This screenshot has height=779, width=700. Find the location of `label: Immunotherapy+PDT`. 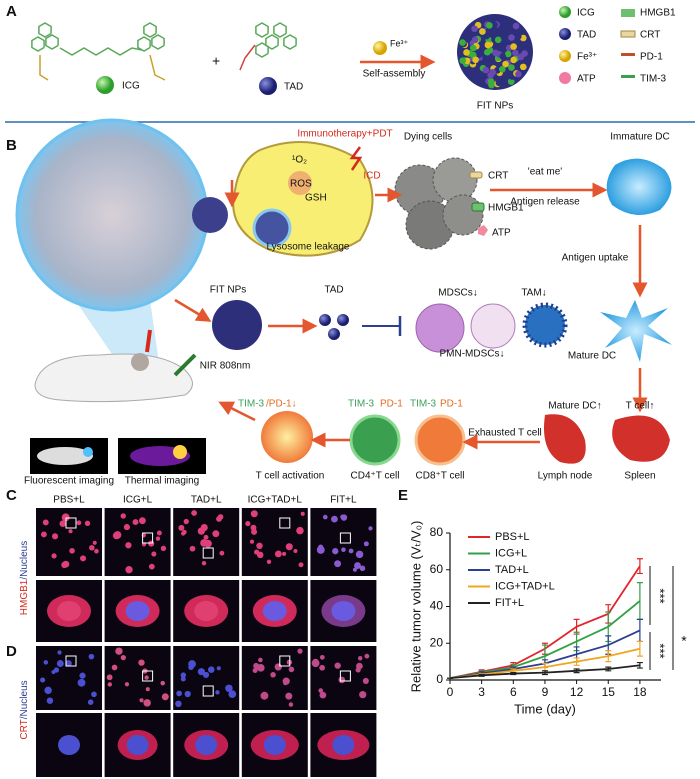

label: Immunotherapy+PDT is located at coordinates (344, 134).